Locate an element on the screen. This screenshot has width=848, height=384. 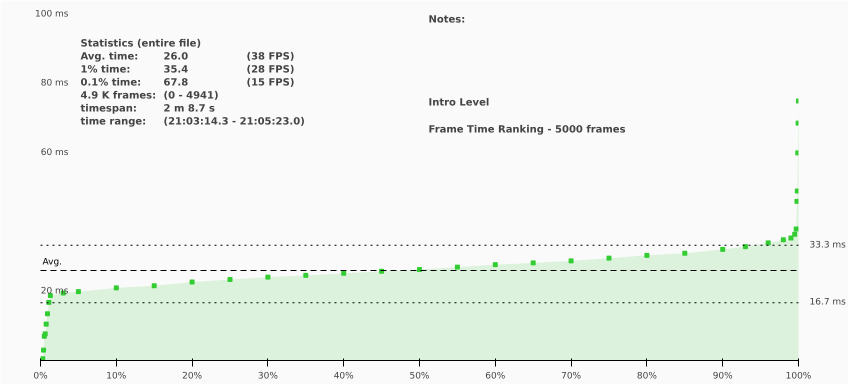
y-tick-label: 20 ms is located at coordinates (54, 291).